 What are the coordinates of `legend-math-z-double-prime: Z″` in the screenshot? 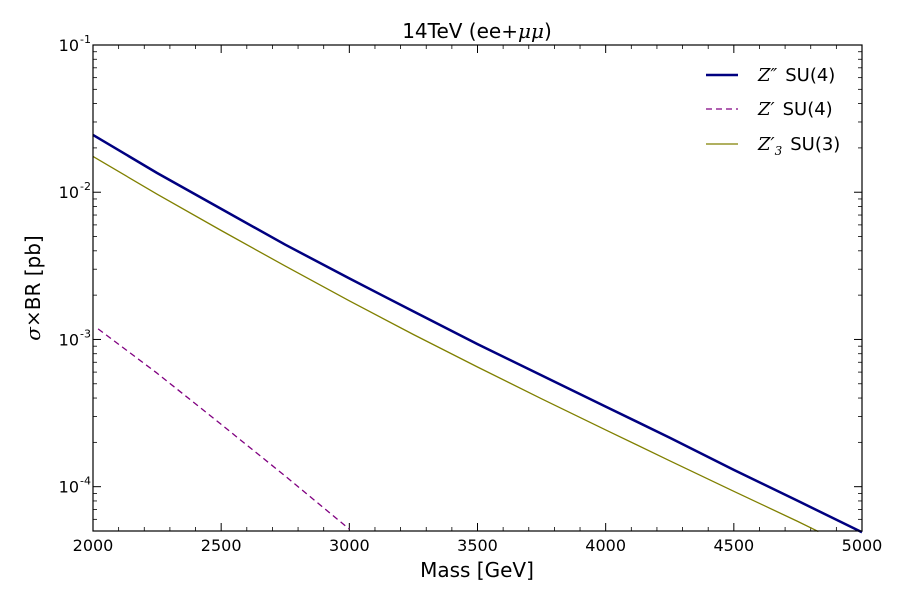 It's located at (767, 75).